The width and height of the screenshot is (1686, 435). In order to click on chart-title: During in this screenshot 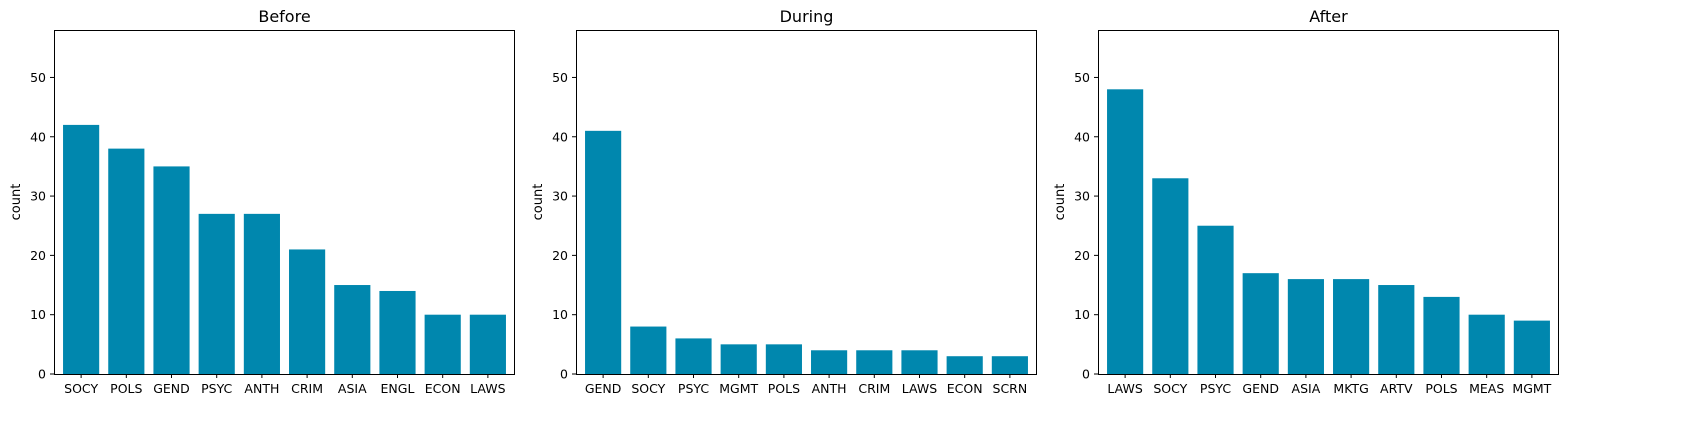, I will do `click(807, 16)`.